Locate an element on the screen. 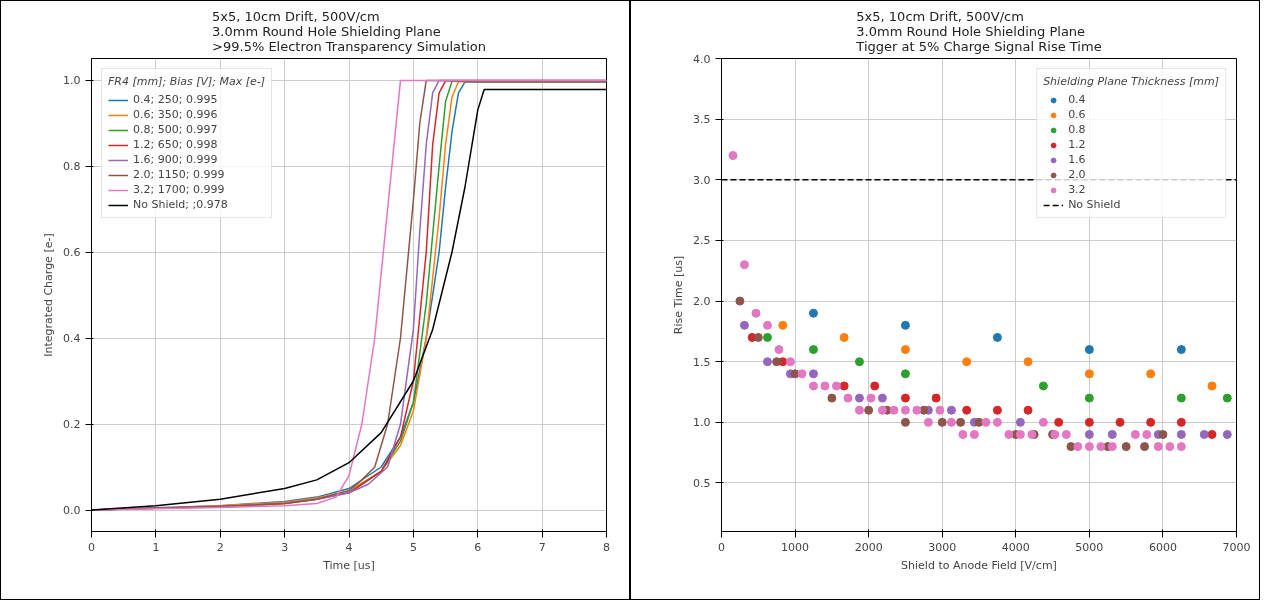  chart-title: 5x5, 10cm Drift, 500V/cm 3.0mm Round Hole Shielding Plane Tigger at 5% Charge Signal Rise Time is located at coordinates (978, 31).